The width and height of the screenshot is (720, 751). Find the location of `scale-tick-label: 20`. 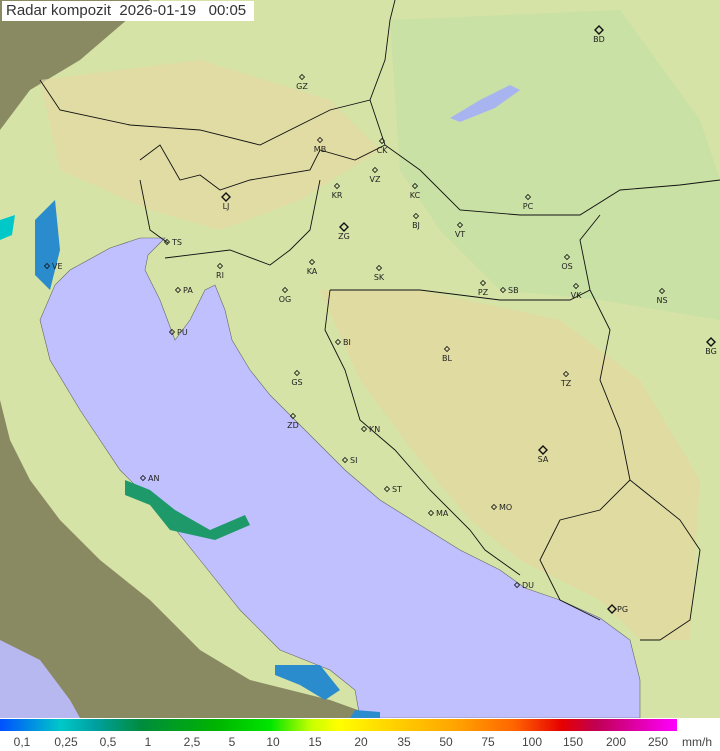

scale-tick-label: 20 is located at coordinates (361, 742).